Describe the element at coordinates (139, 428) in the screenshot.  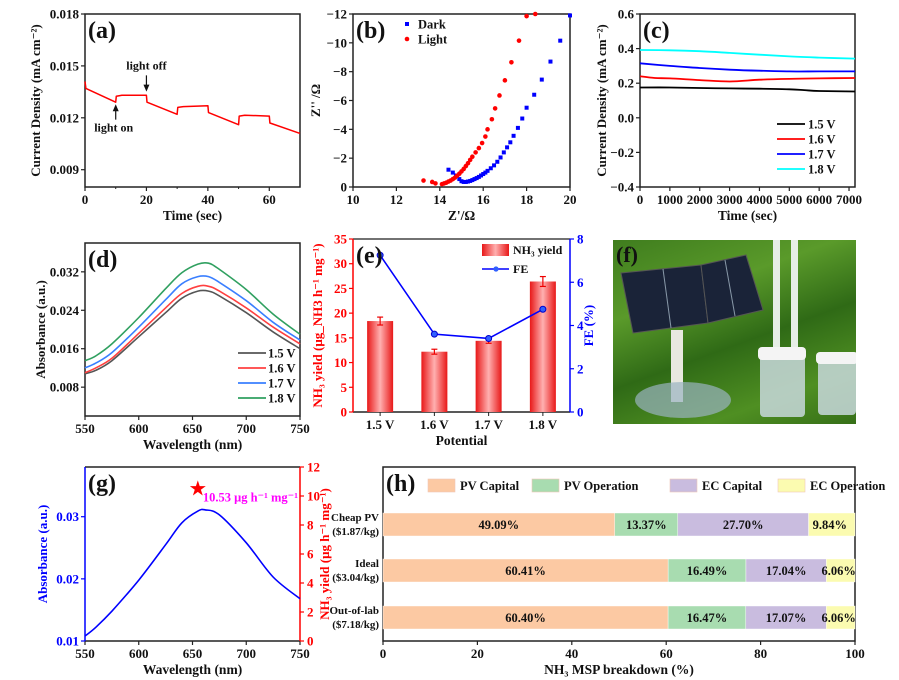
I see `chart-d-xtick-label: 600` at that location.